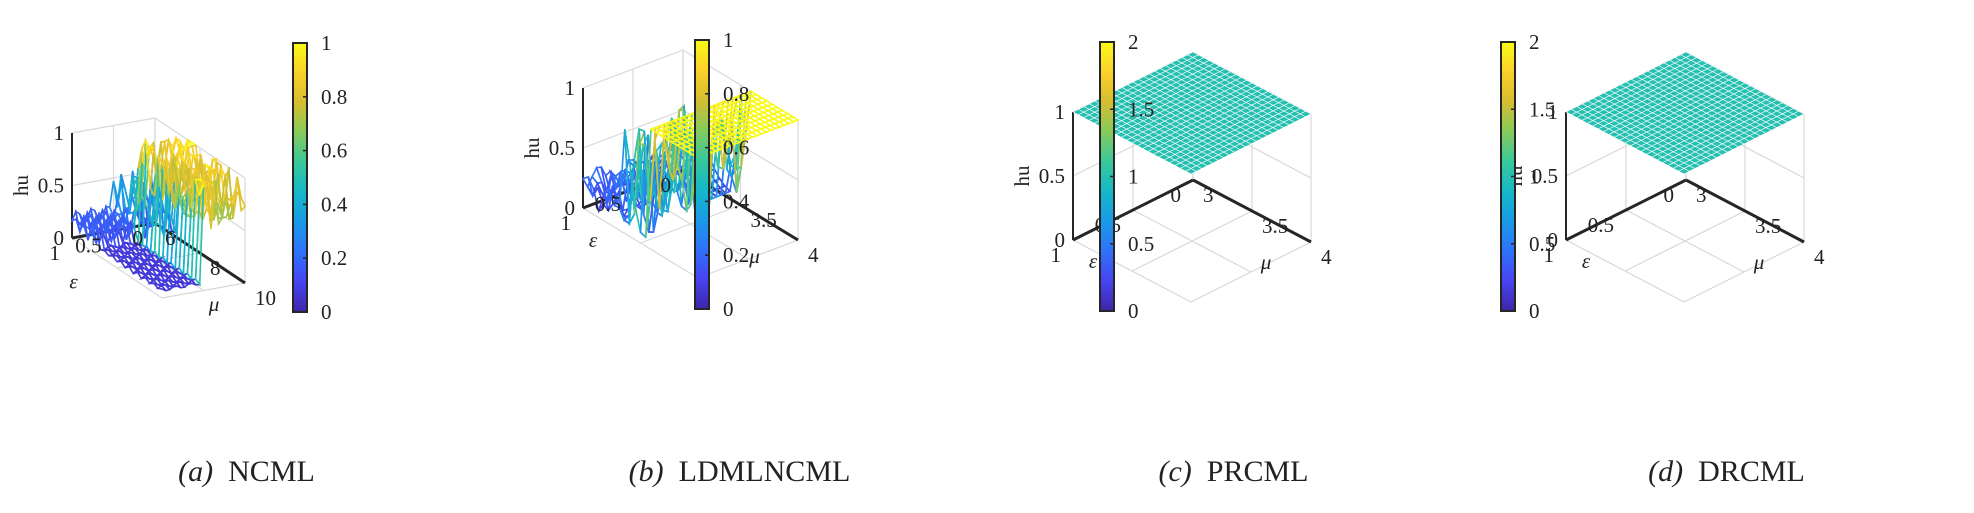 The width and height of the screenshot is (1974, 513). Describe the element at coordinates (1175, 471) in the screenshot. I see `caption-label: (c)` at that location.